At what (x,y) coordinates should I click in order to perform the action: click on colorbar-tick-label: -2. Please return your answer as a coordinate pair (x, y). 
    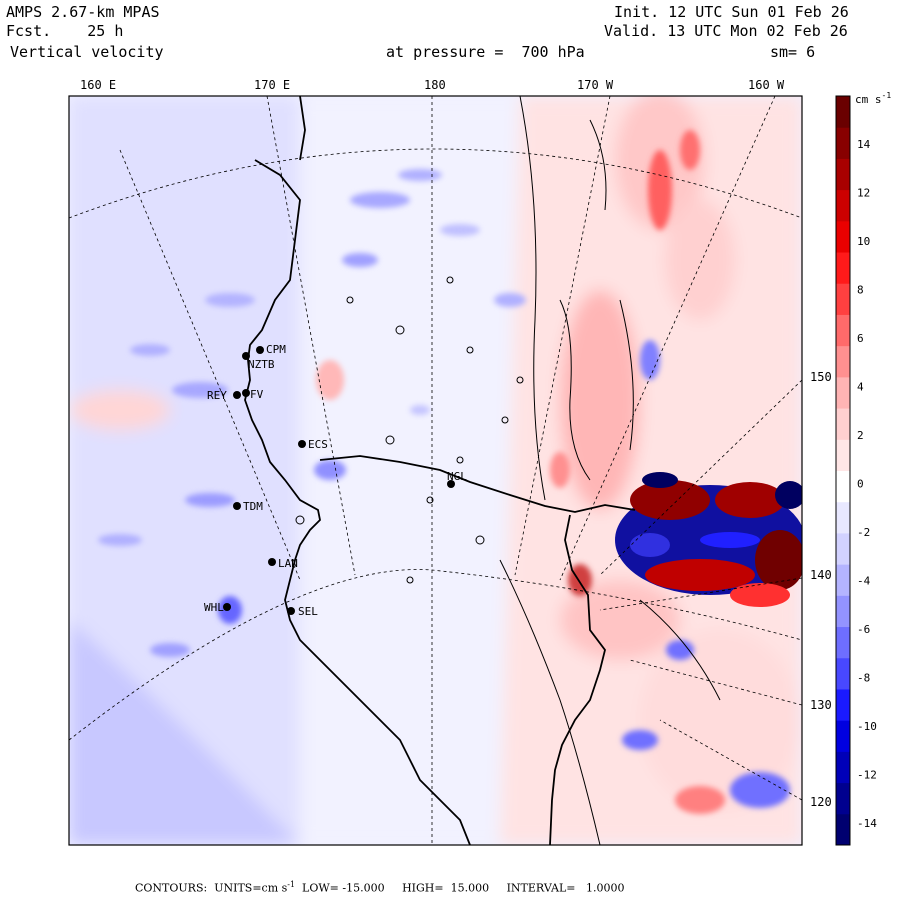
    Looking at the image, I should click on (863, 532).